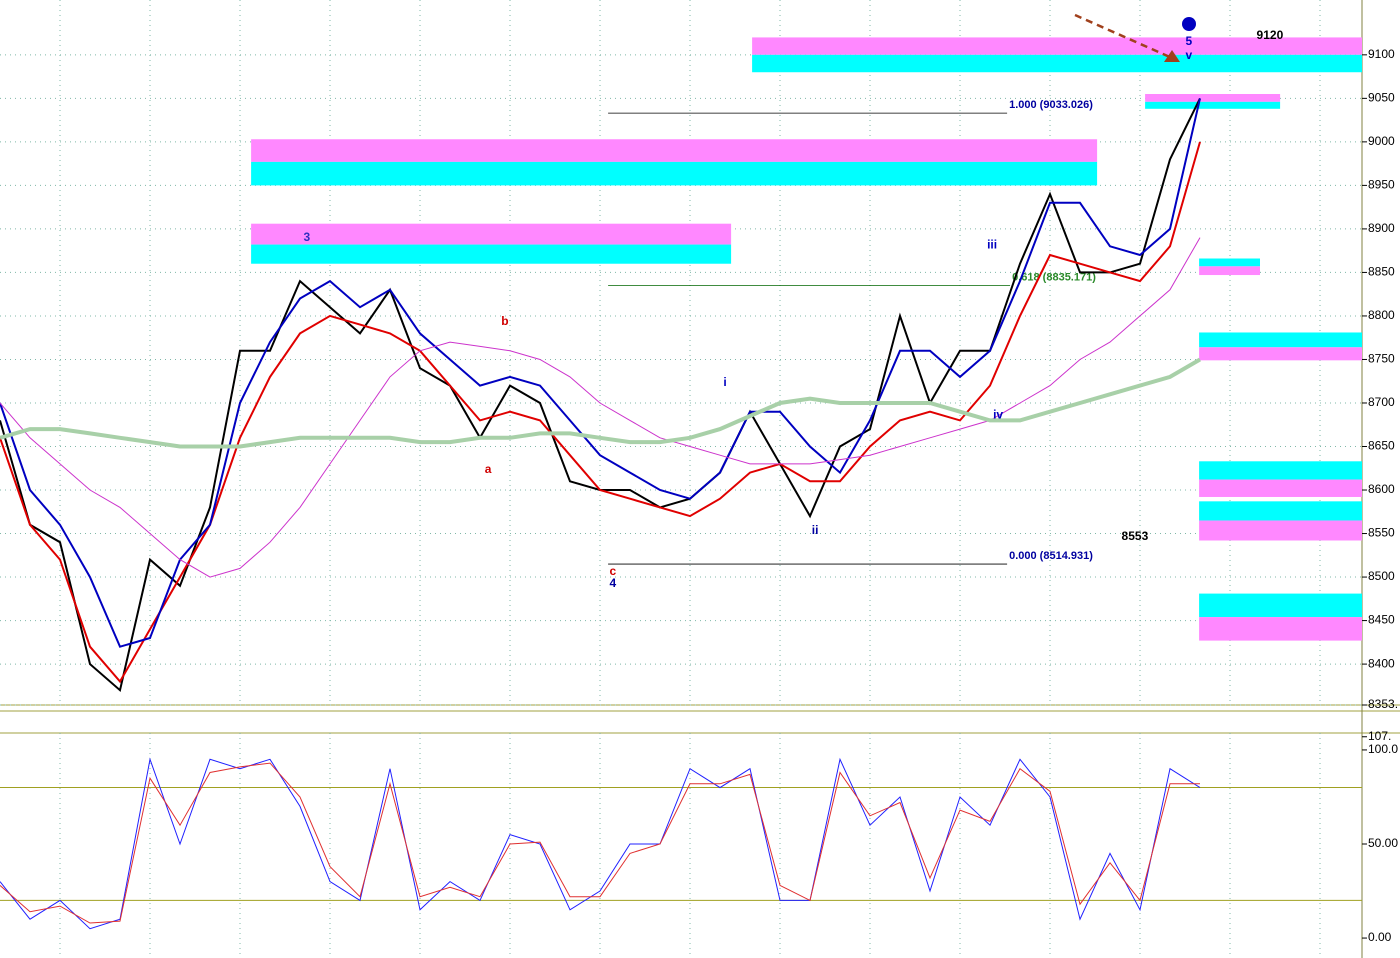 This screenshot has height=958, width=1400. What do you see at coordinates (488, 469) in the screenshot?
I see `annotation: a` at bounding box center [488, 469].